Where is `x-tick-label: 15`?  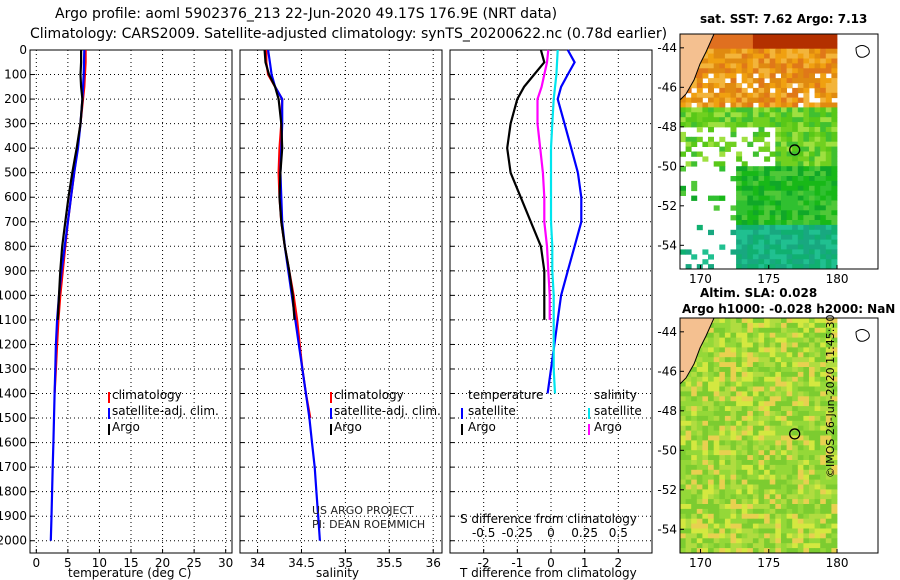 x-tick-label: 15 is located at coordinates (130, 563).